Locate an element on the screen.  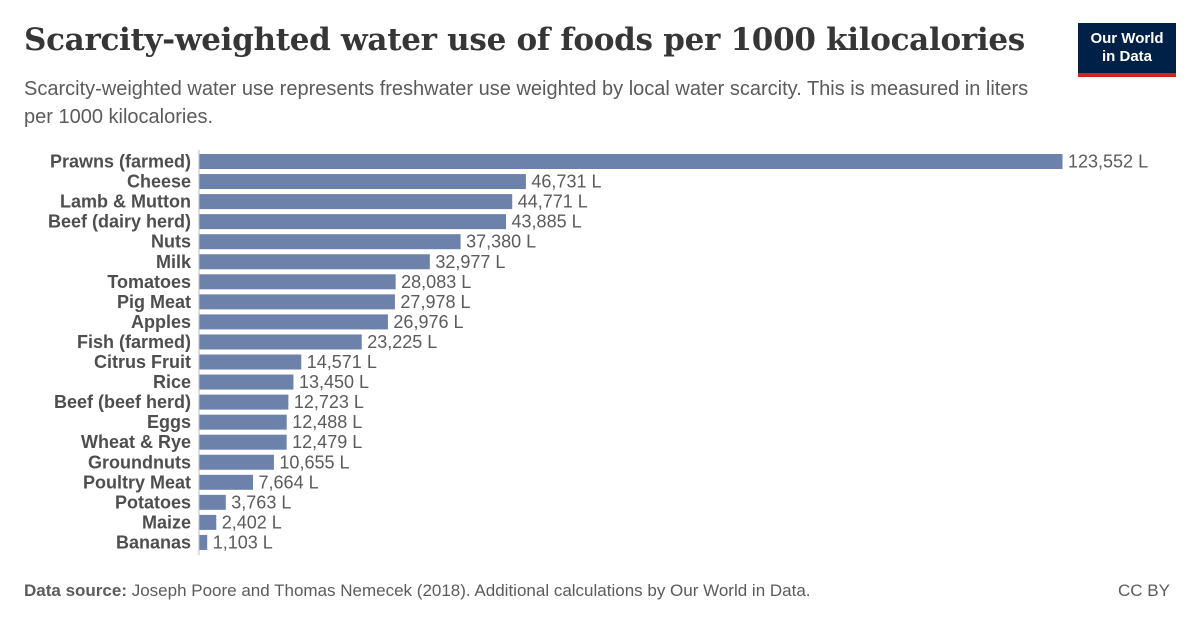
category-label: Milk is located at coordinates (174, 262).